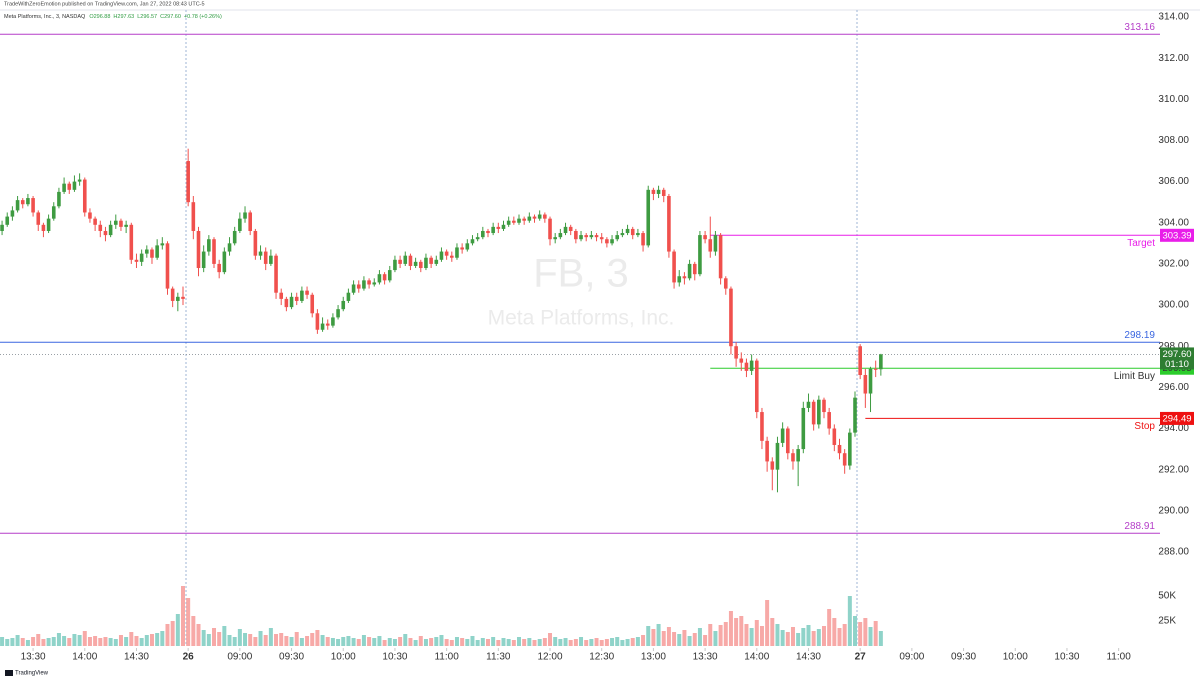 This screenshot has width=1200, height=680. Describe the element at coordinates (756, 657) in the screenshot. I see `x-tick-label: 14:00` at that location.